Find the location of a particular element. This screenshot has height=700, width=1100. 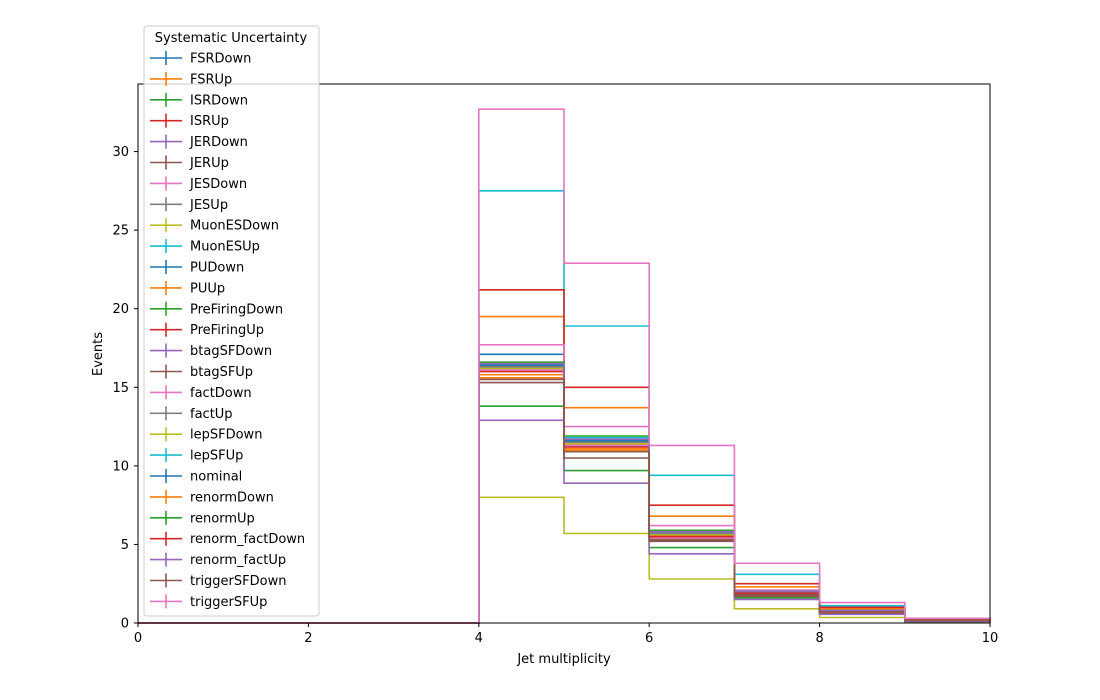

legend-label: MuonESDown is located at coordinates (234, 226).